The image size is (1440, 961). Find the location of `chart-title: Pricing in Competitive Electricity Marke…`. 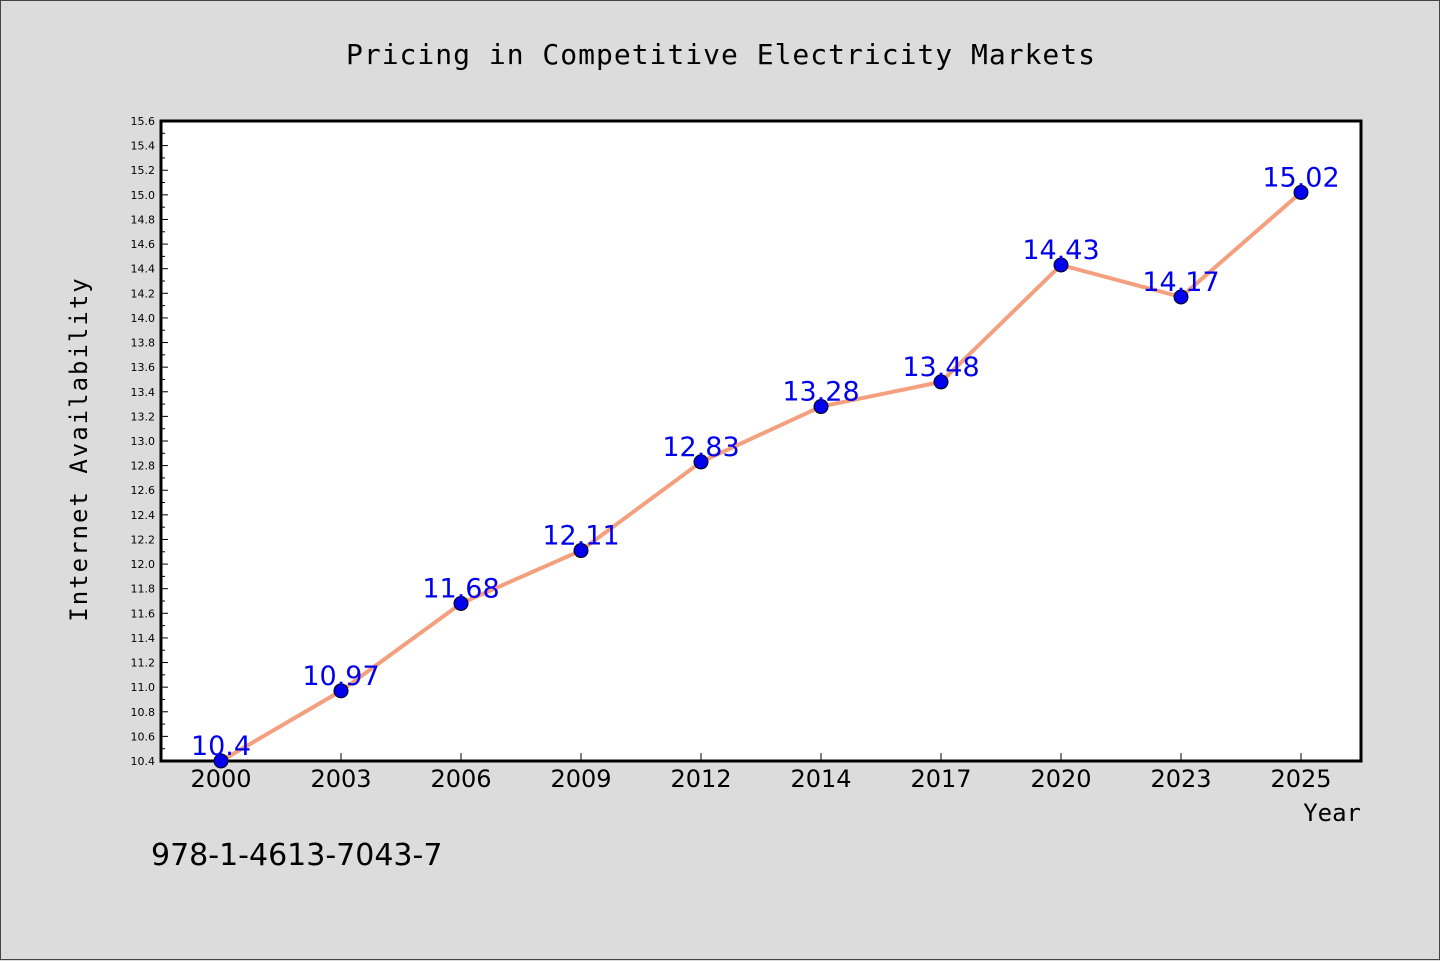

chart-title: Pricing in Competitive Electricity Marke… is located at coordinates (721, 54).